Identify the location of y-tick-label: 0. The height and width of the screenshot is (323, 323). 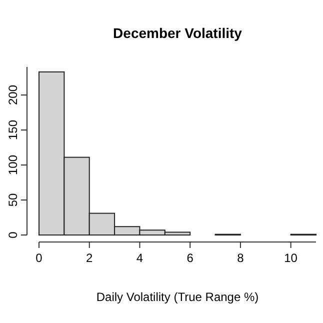
(13, 234).